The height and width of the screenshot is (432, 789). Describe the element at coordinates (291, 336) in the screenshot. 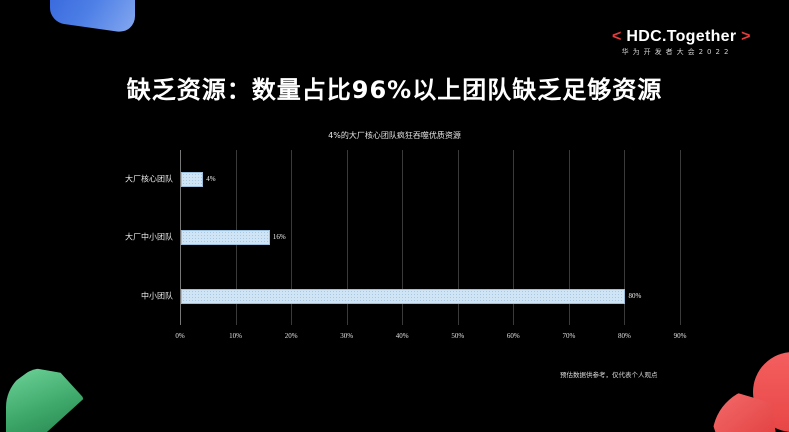

I see `x-axis-tick-label: 20%` at that location.